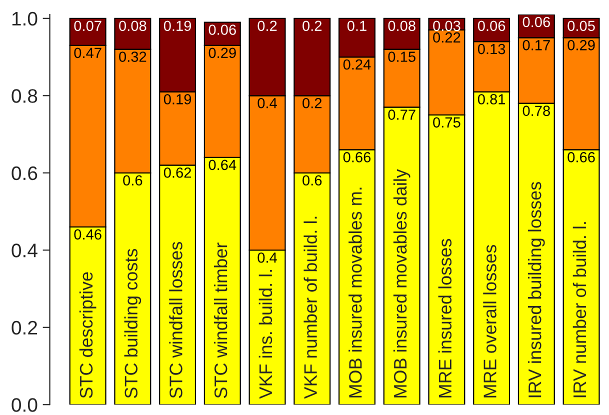  Describe the element at coordinates (310, 307) in the screenshot. I see `x-tick-label: VKF number of build. l.` at that location.